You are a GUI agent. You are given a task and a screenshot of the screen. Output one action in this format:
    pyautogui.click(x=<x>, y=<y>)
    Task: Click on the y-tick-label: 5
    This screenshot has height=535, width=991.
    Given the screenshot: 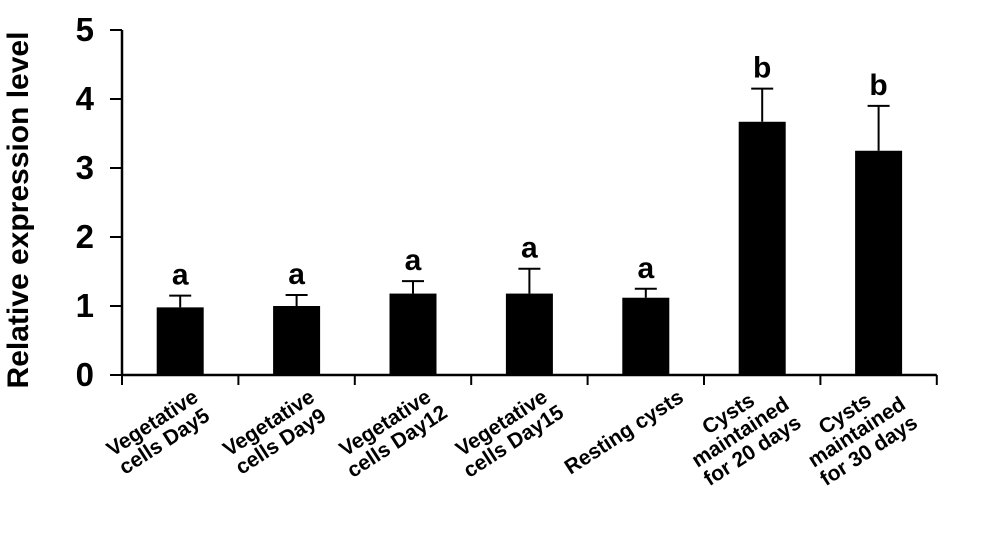 What is the action you would take?
    pyautogui.click(x=85, y=29)
    